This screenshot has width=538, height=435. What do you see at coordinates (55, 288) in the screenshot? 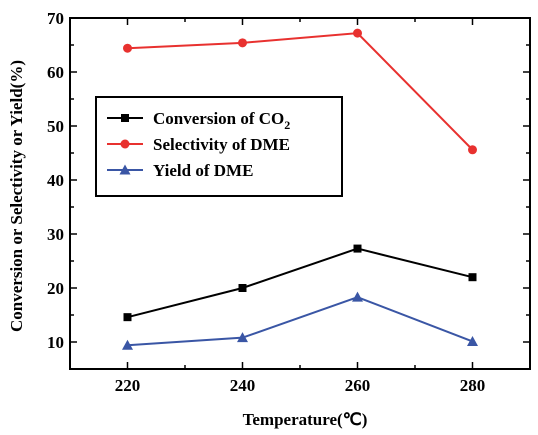
I see `y-tick-label: 20` at bounding box center [55, 288].